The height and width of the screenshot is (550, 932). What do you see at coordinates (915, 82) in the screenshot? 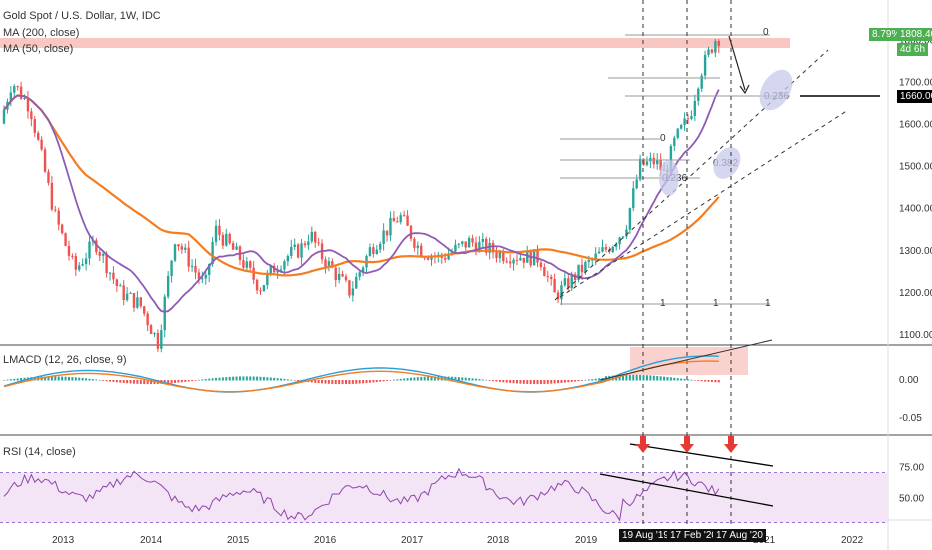
I see `price-axis-label: 1700.00` at bounding box center [915, 82].